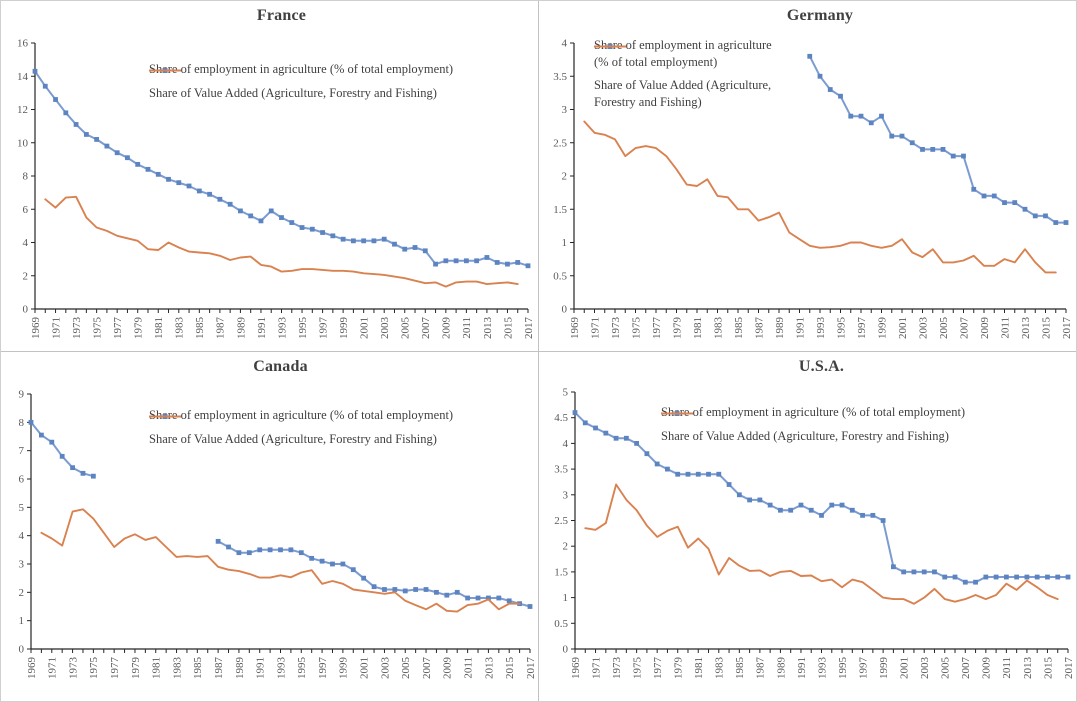  I want to click on svg-text: 3.5, so click(560, 77).